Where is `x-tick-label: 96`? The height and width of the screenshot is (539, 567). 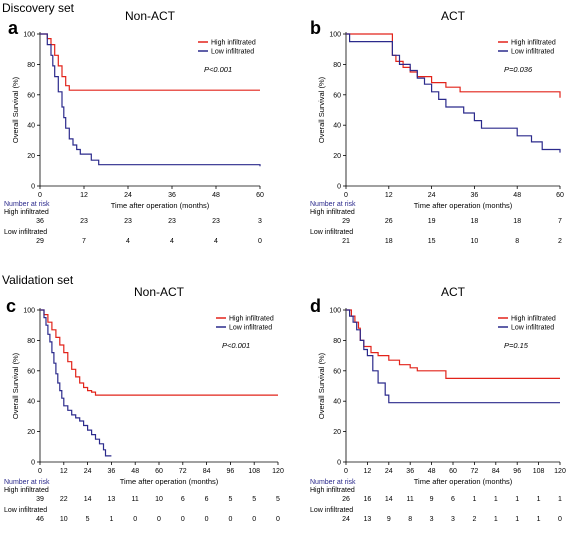
x-tick-label: 96 is located at coordinates (517, 471).